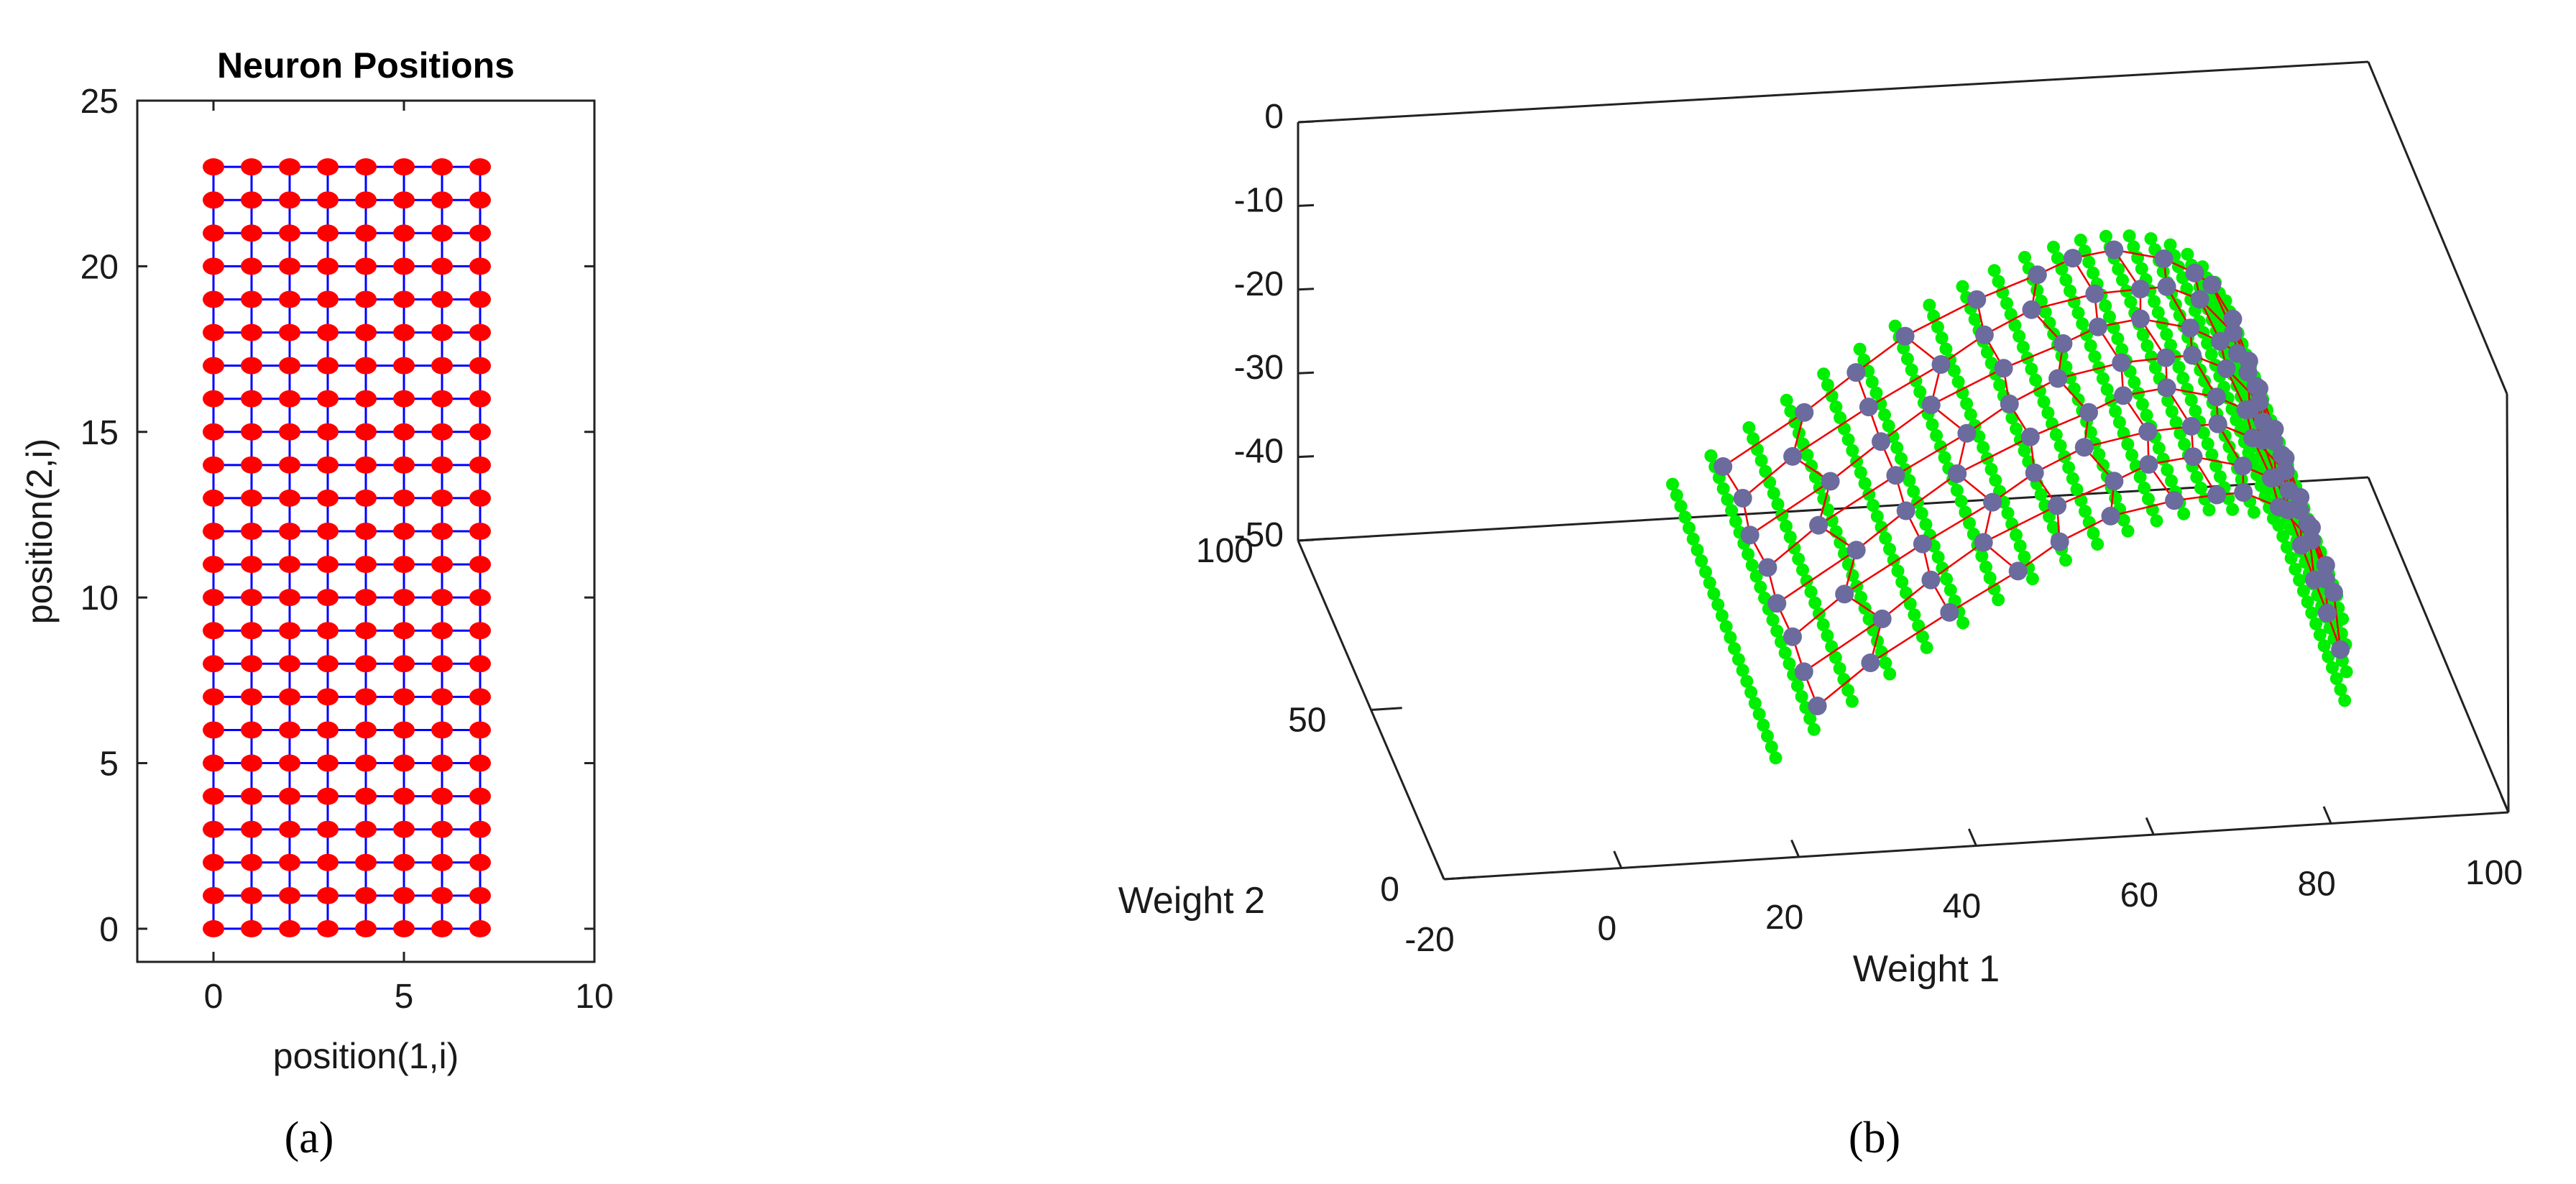 This screenshot has width=2576, height=1184. What do you see at coordinates (2139, 895) in the screenshot?
I see `x-tick-label: 60` at bounding box center [2139, 895].